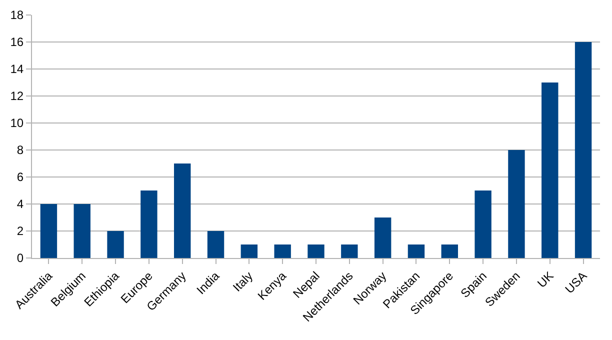 The width and height of the screenshot is (612, 340). What do you see at coordinates (17, 42) in the screenshot?
I see `y-tick-label: 16` at bounding box center [17, 42].